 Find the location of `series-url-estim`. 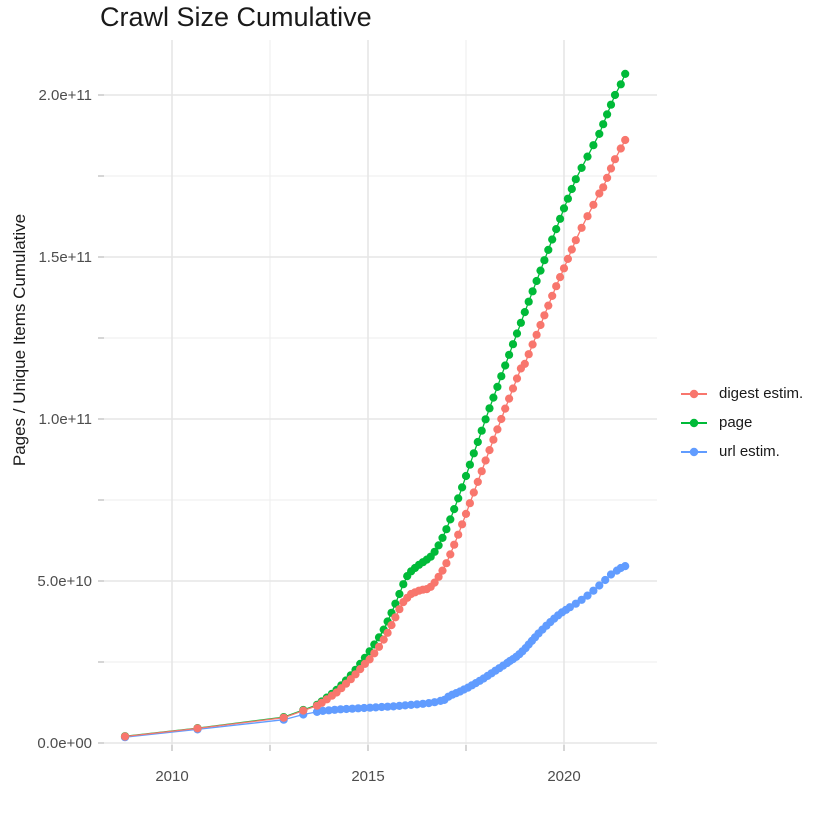

series-url-estim is located at coordinates (375, 652).